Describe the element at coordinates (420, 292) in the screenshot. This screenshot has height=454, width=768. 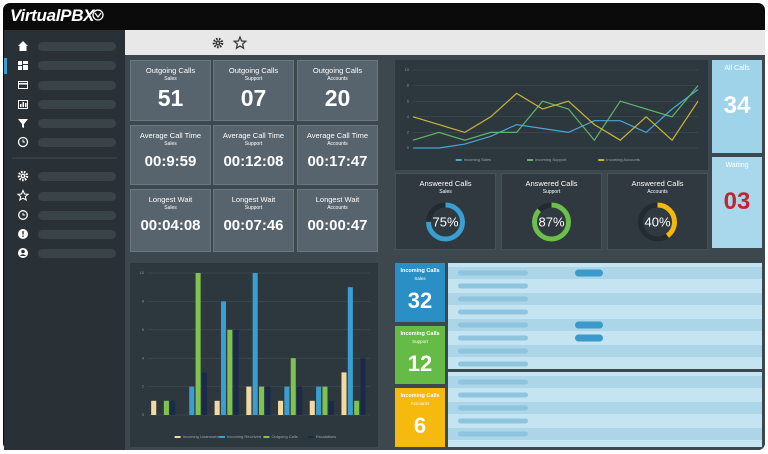
I see `incoming-tile: Incoming Calls Sales 32` at that location.